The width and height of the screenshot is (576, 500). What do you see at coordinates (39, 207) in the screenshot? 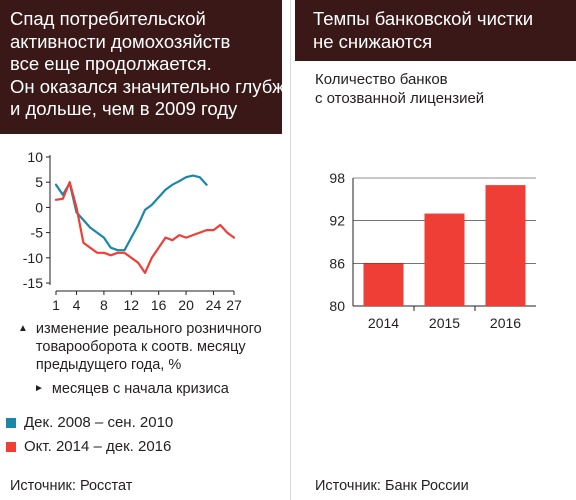
I see `y-tick-label: 0` at bounding box center [39, 207].